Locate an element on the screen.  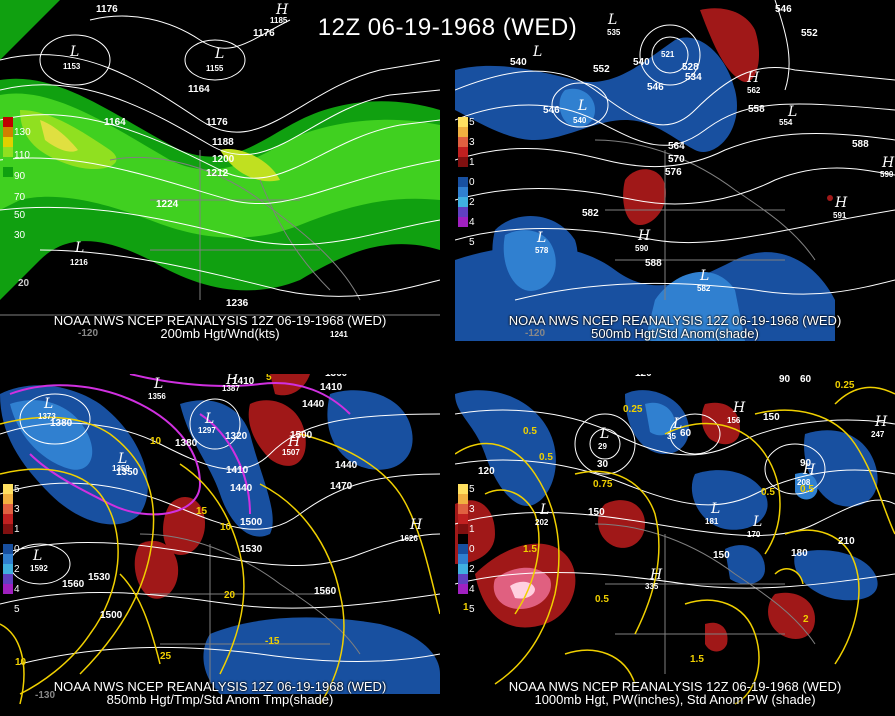
high-value: 156 is located at coordinates (734, 420).